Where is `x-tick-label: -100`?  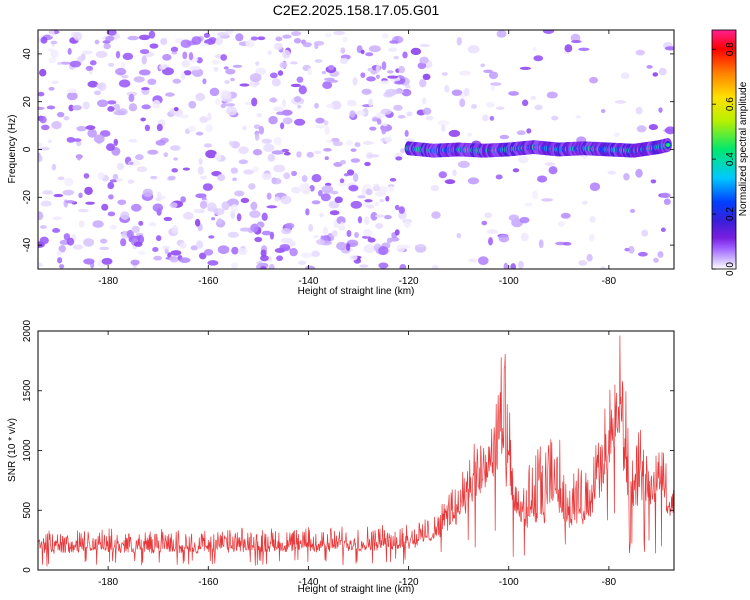 x-tick-label: -100 is located at coordinates (509, 582).